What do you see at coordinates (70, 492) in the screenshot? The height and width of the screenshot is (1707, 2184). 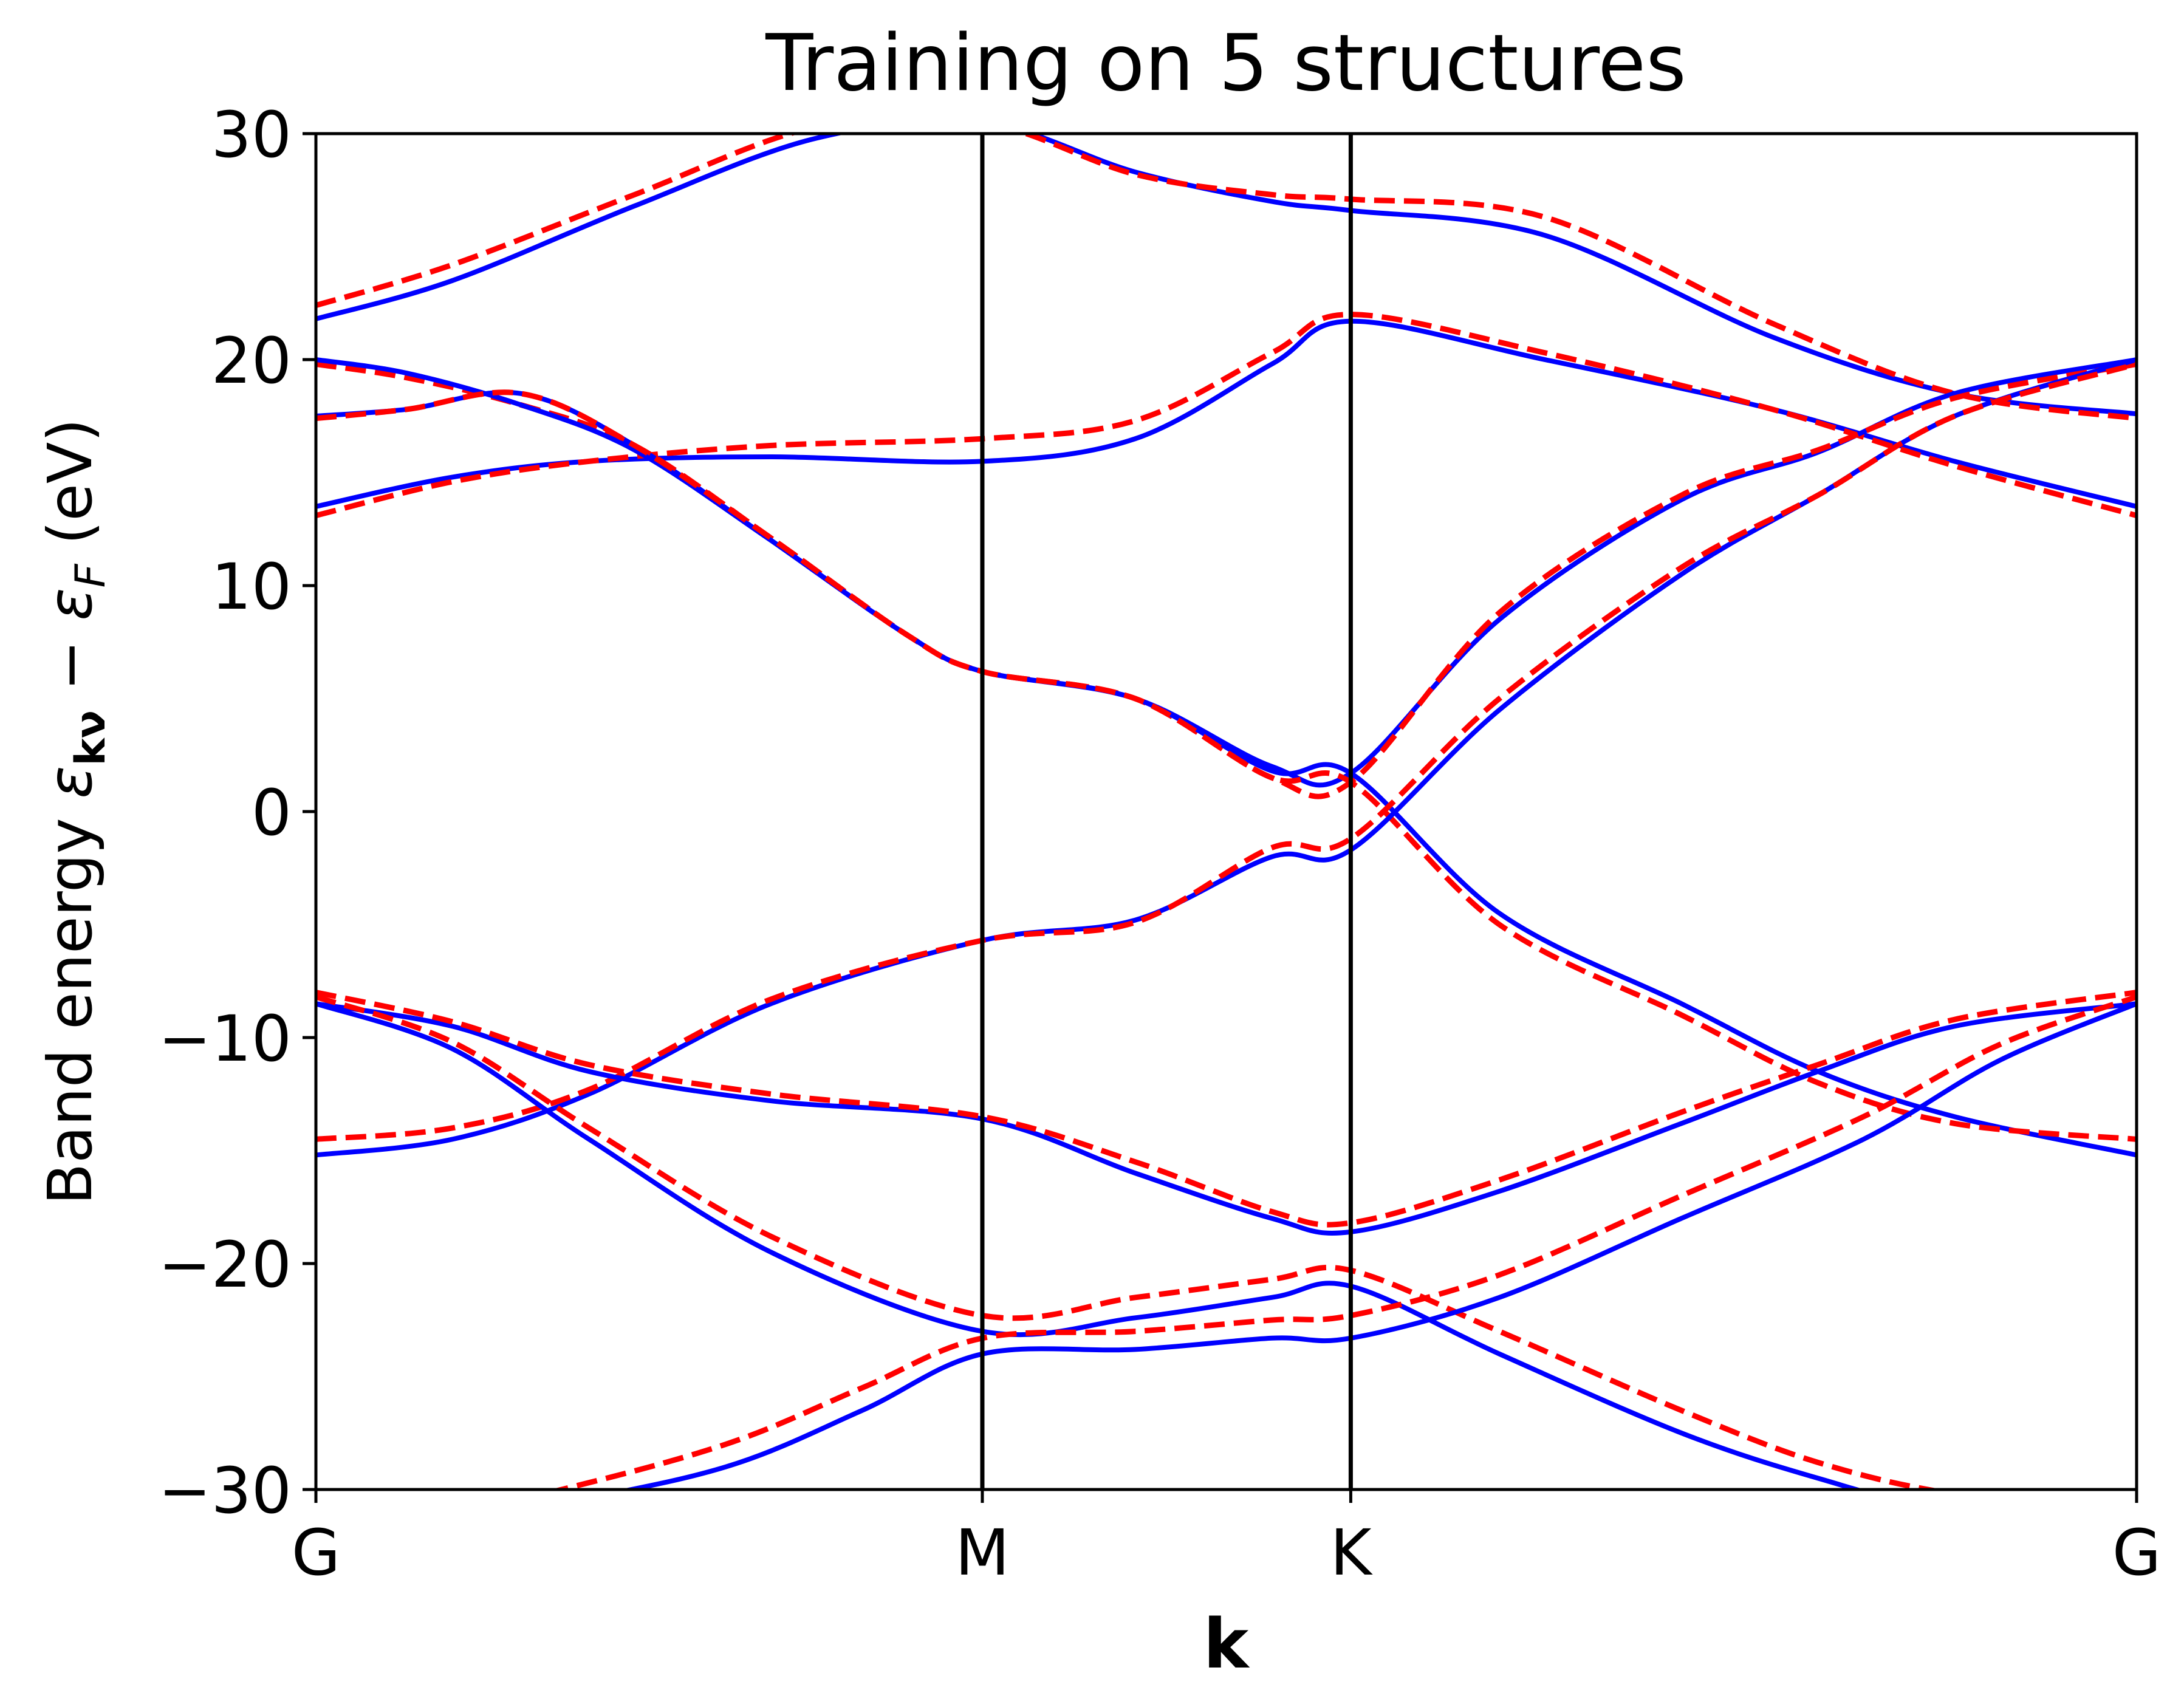 I see `y-label-units: (eV)` at bounding box center [70, 492].